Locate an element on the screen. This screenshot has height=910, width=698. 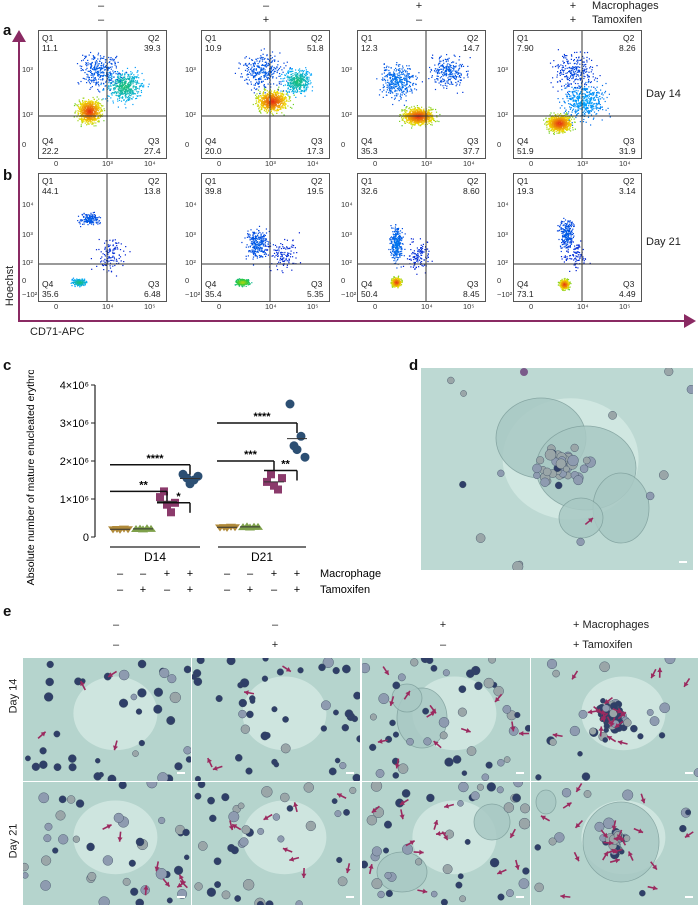
facs-facs_row_a-3-q3v: 37.7 is located at coordinates (471, 151).